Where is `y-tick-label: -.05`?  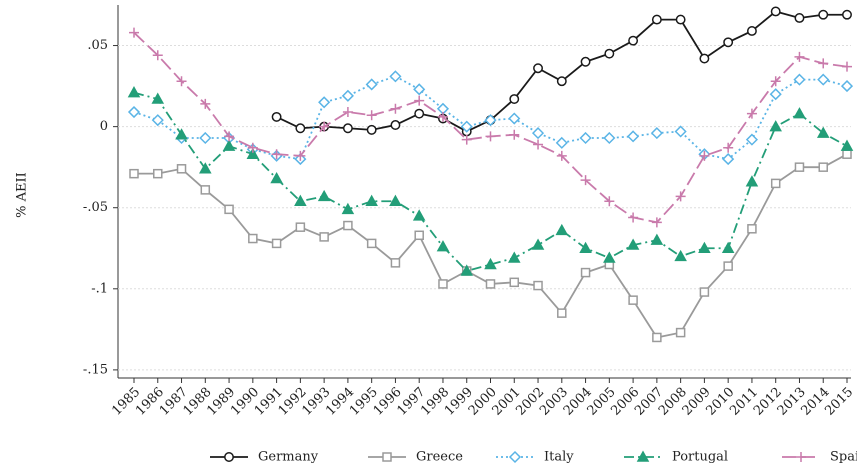 y-tick-label: -.05 is located at coordinates (95, 207).